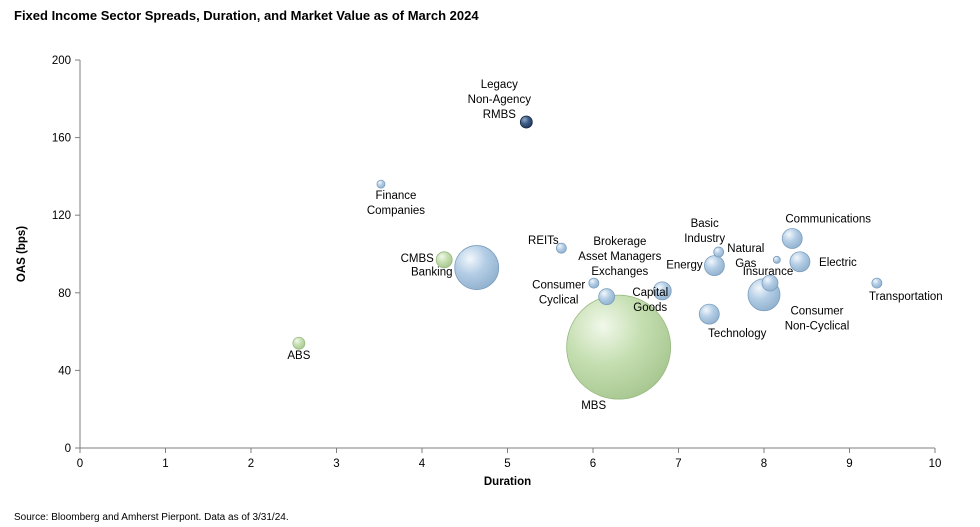 This screenshot has height=527, width=980. What do you see at coordinates (61, 61) in the screenshot?
I see `y-tick-label: 200` at bounding box center [61, 61].